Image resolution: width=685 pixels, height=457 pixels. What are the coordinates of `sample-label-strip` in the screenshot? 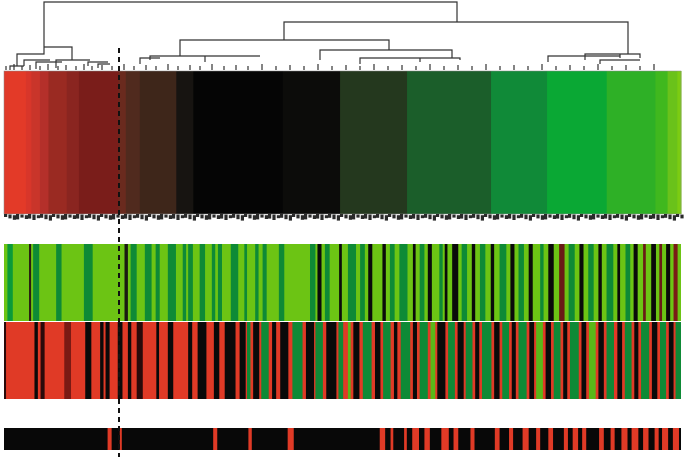 It's located at (344, 217).